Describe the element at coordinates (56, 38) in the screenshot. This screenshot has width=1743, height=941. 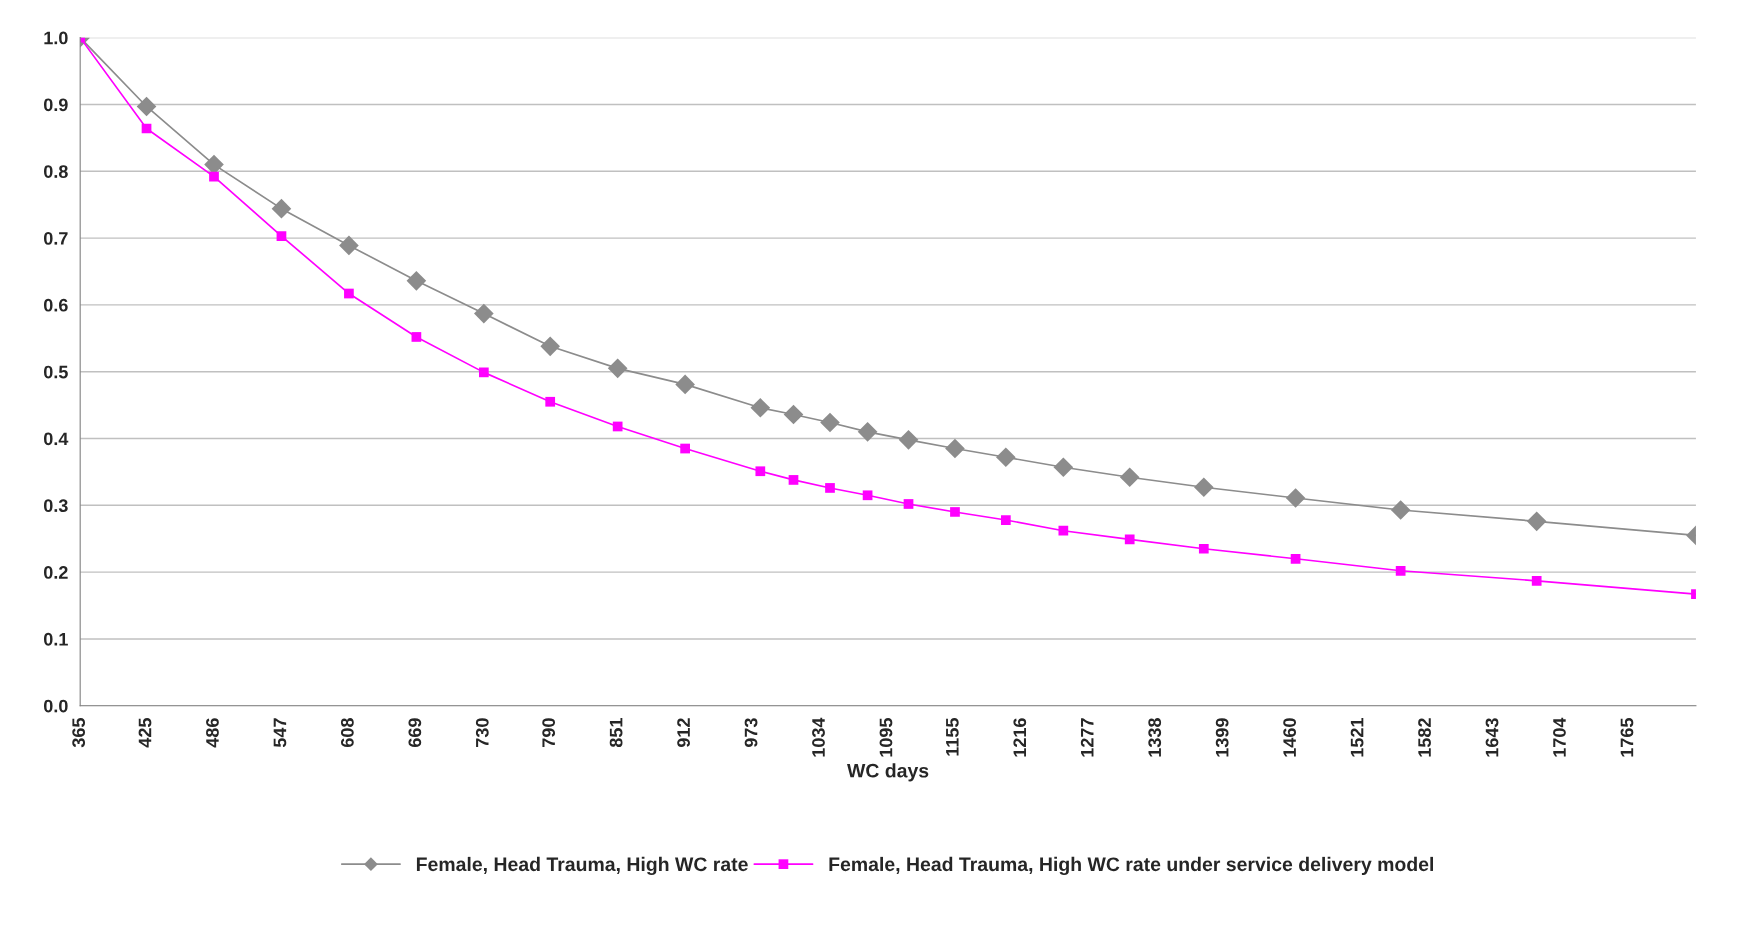
I see `y-tick-label: 1.0` at that location.